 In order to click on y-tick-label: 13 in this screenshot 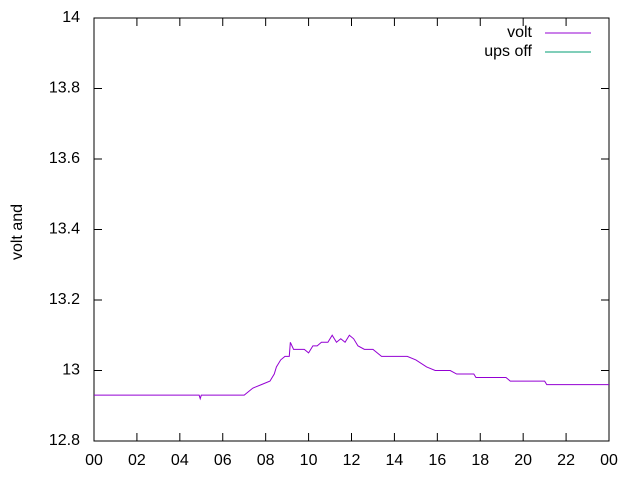, I will do `click(71, 370)`.